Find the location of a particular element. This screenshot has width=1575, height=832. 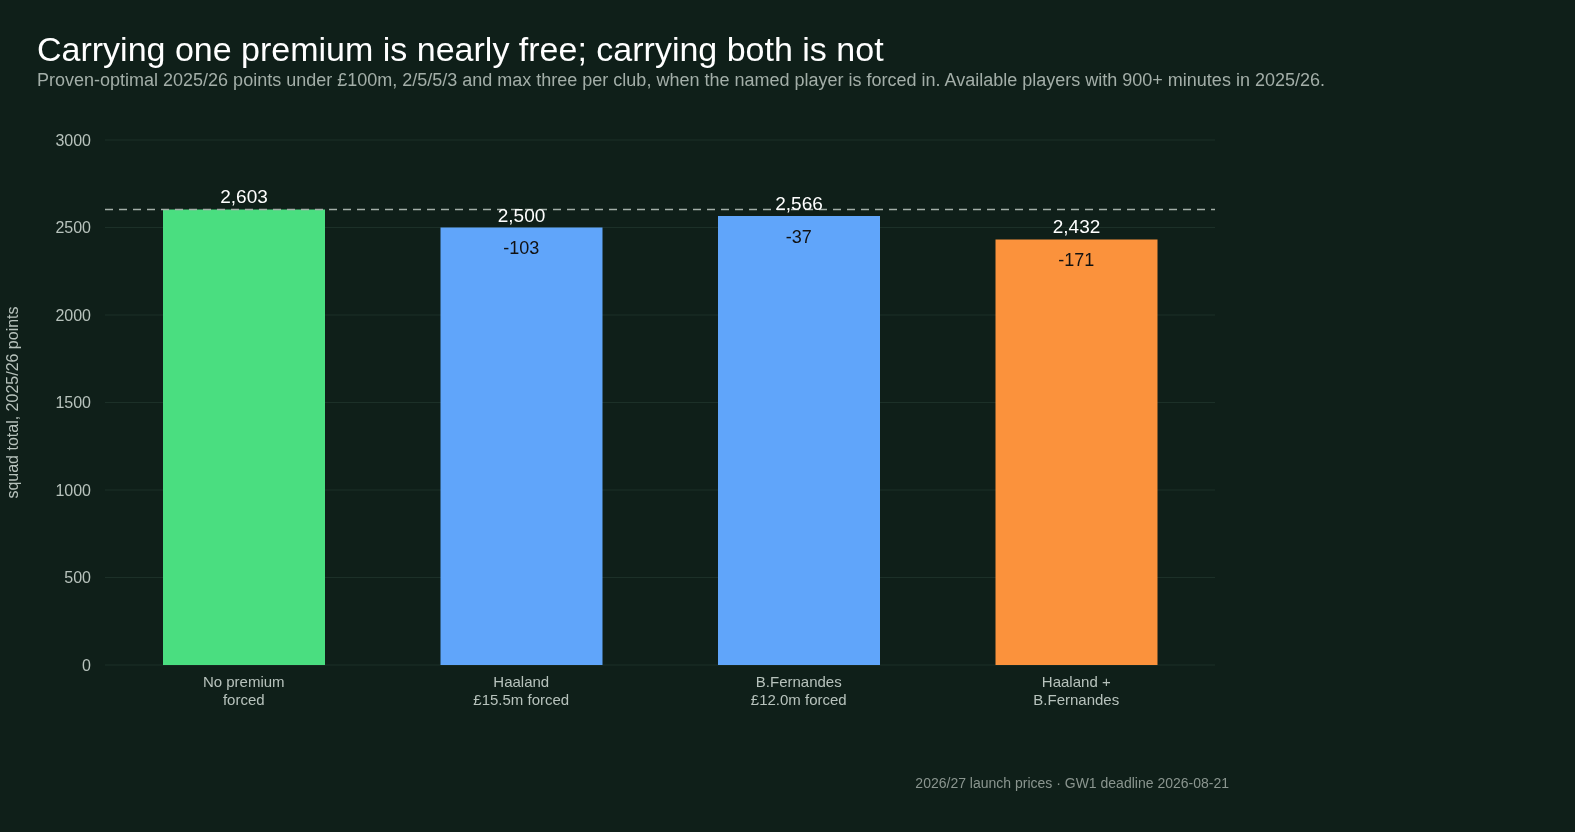

y-tick-label: 2000 is located at coordinates (73, 315).